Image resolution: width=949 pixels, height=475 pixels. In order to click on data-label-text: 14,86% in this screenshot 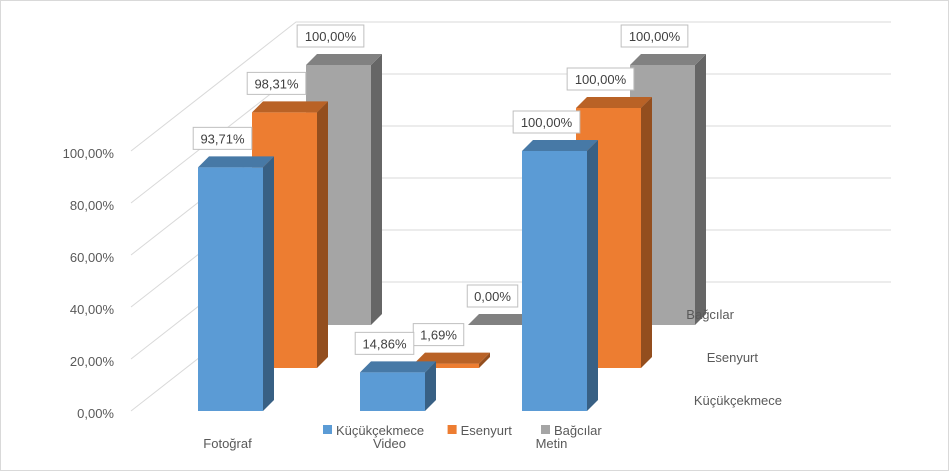, I will do `click(384, 343)`.